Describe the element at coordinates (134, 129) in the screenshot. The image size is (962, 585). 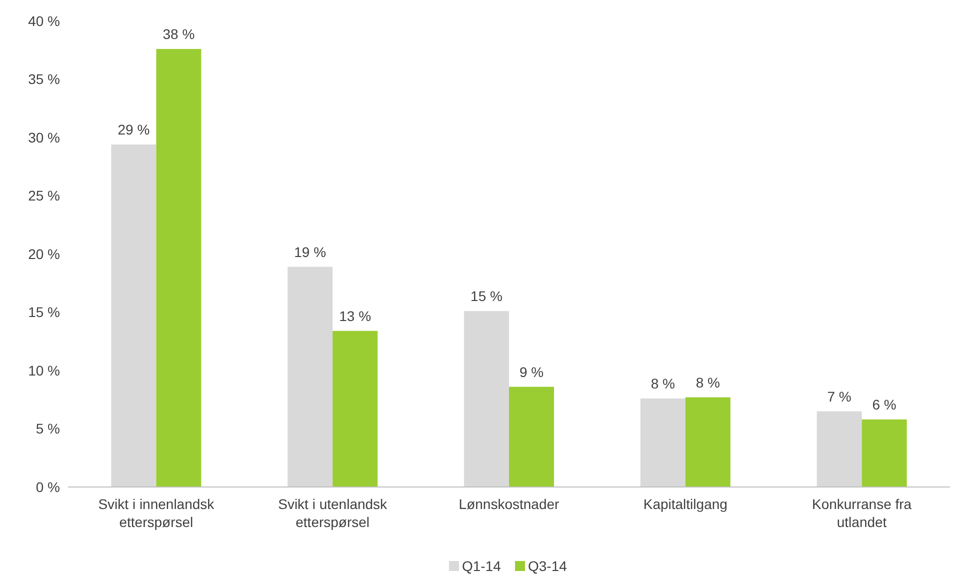
I see `data-label: 29 %` at that location.